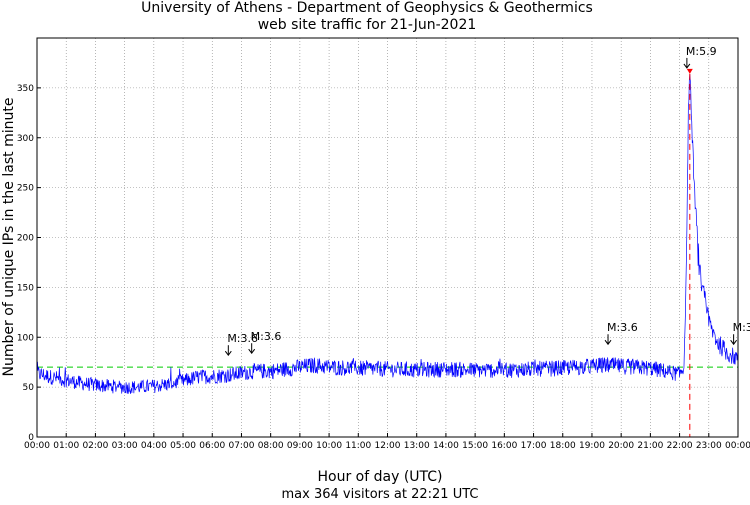  What do you see at coordinates (680, 446) in the screenshot?
I see `x-tick-label: 22:00` at bounding box center [680, 446].